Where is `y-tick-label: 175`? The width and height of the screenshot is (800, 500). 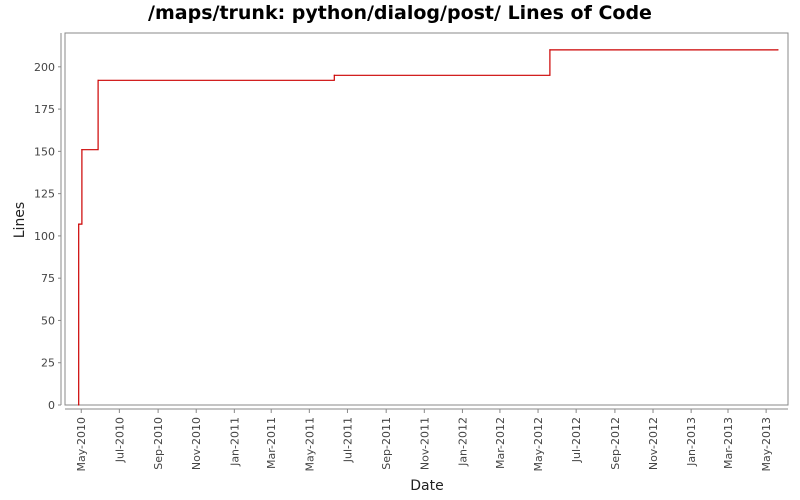
y-tick-label: 175 is located at coordinates (44, 109).